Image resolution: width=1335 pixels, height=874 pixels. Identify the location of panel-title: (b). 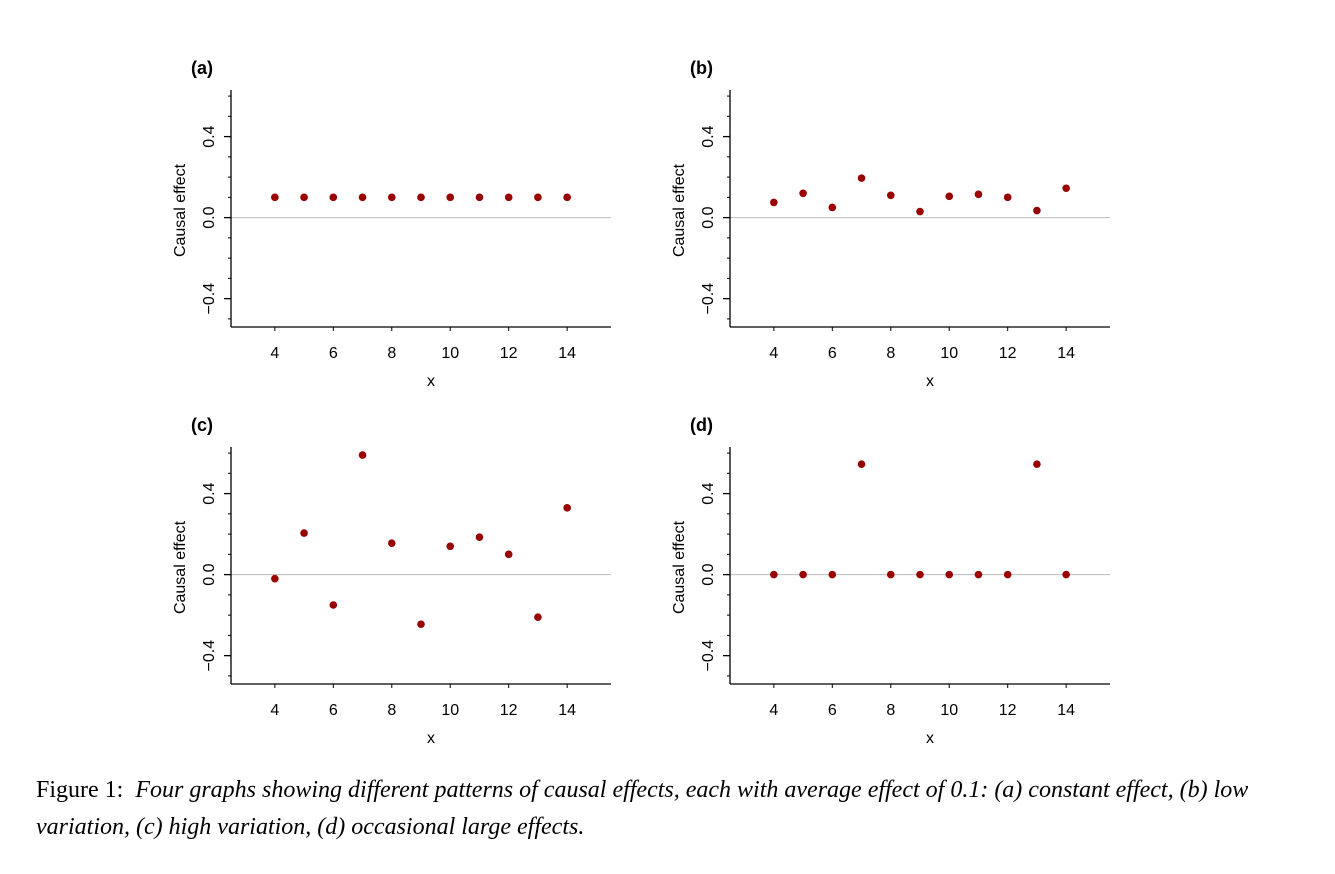
(701, 68).